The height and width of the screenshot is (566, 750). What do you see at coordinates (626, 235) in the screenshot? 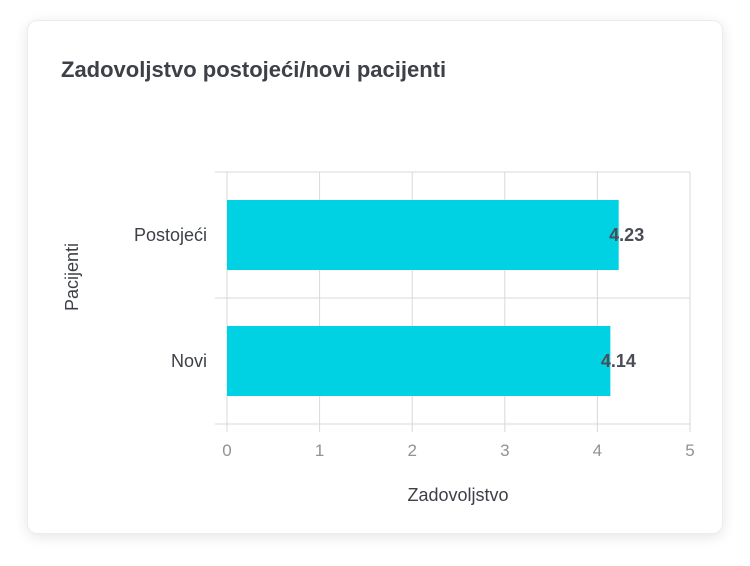
I see `data-label: 4.23` at bounding box center [626, 235].